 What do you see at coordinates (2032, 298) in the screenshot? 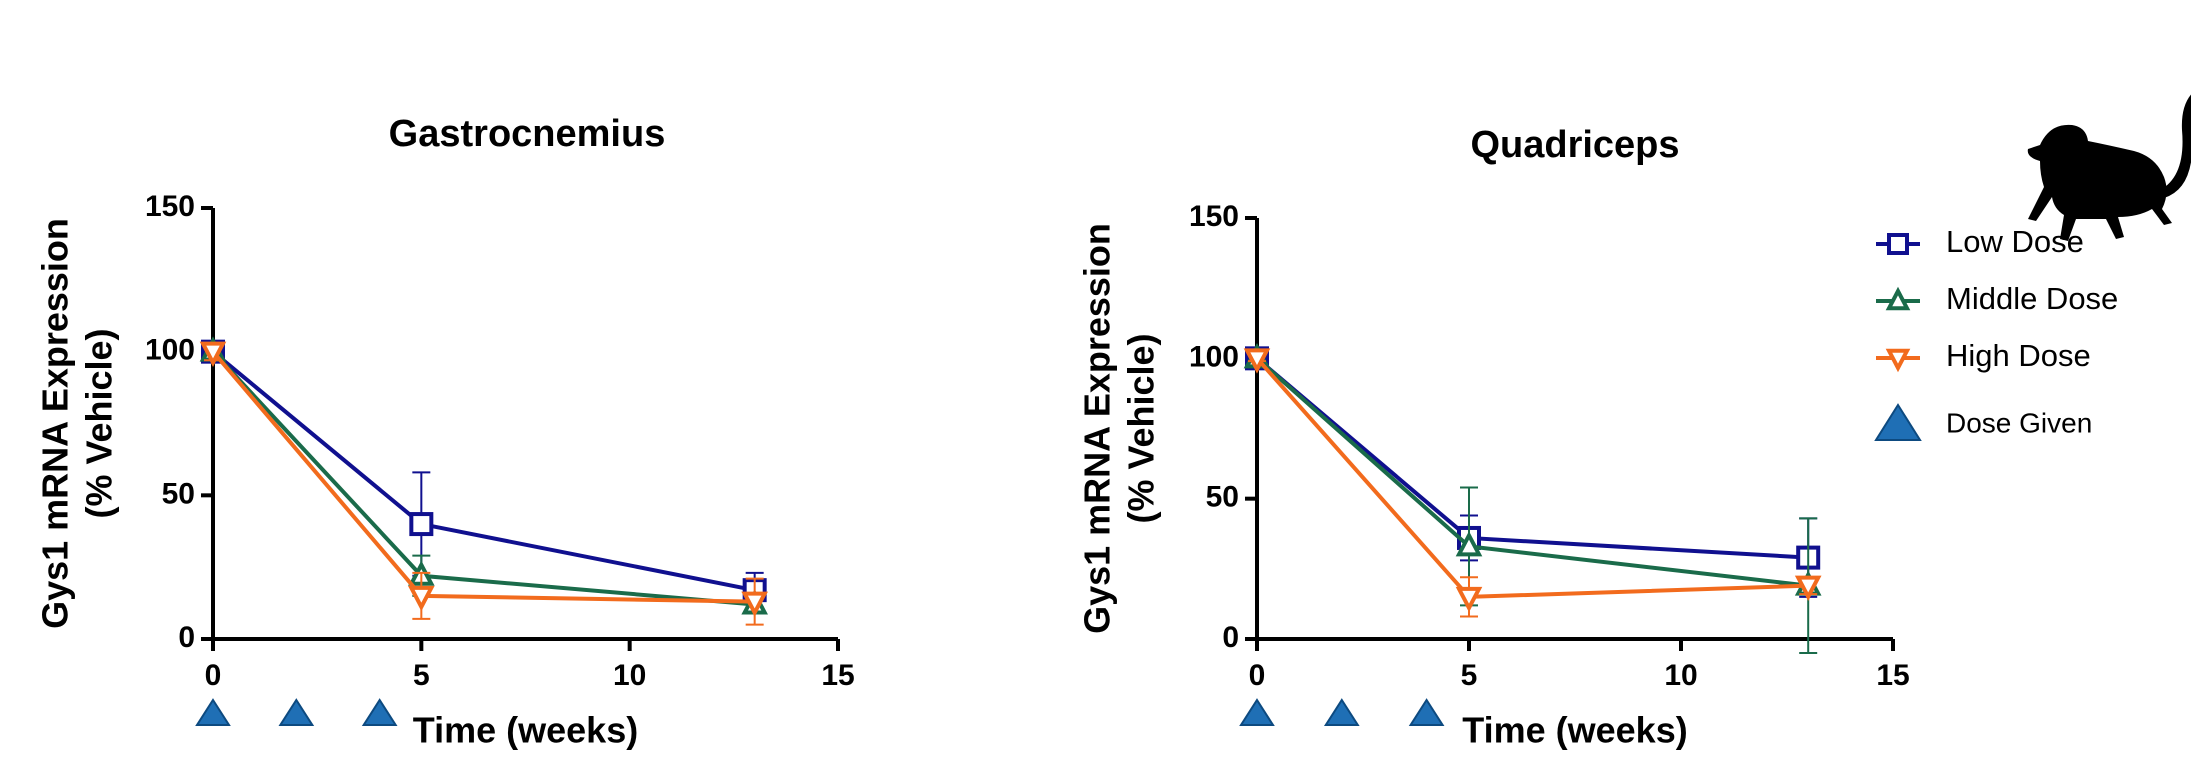
I see `legend-label: Middle Dose` at bounding box center [2032, 298].